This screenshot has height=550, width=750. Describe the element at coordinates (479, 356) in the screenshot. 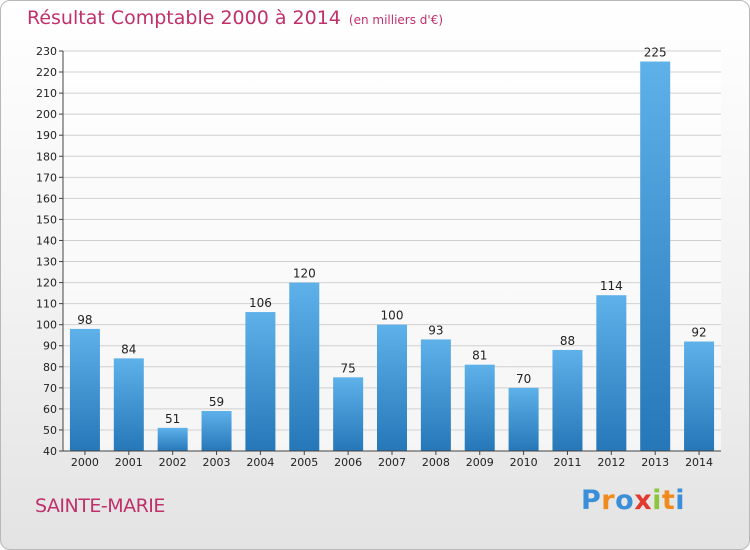

I see `data-label: 81` at that location.